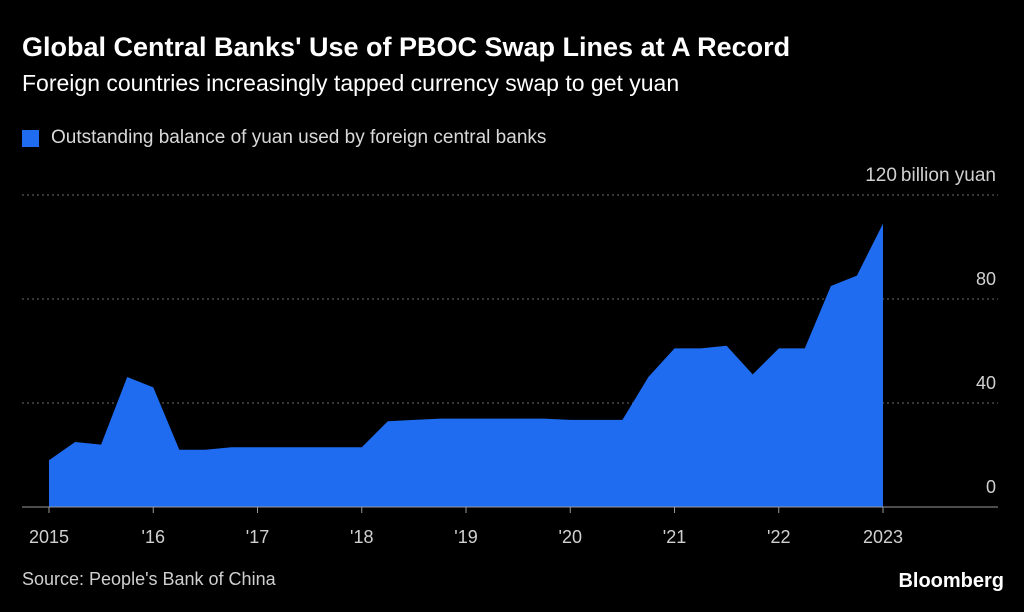  I want to click on x-tick-label: '16, so click(153, 537).